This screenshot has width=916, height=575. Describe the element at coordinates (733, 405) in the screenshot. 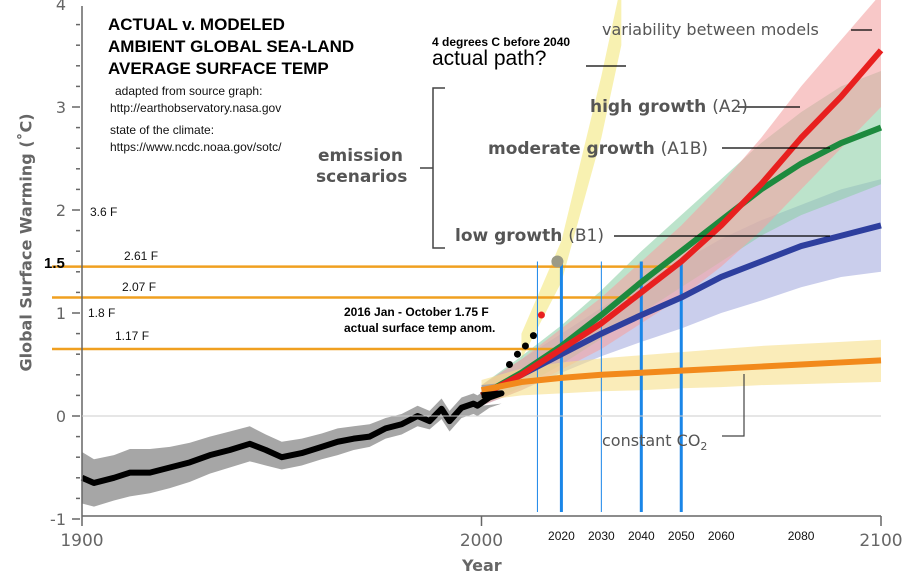

I see `constant-leader` at that location.